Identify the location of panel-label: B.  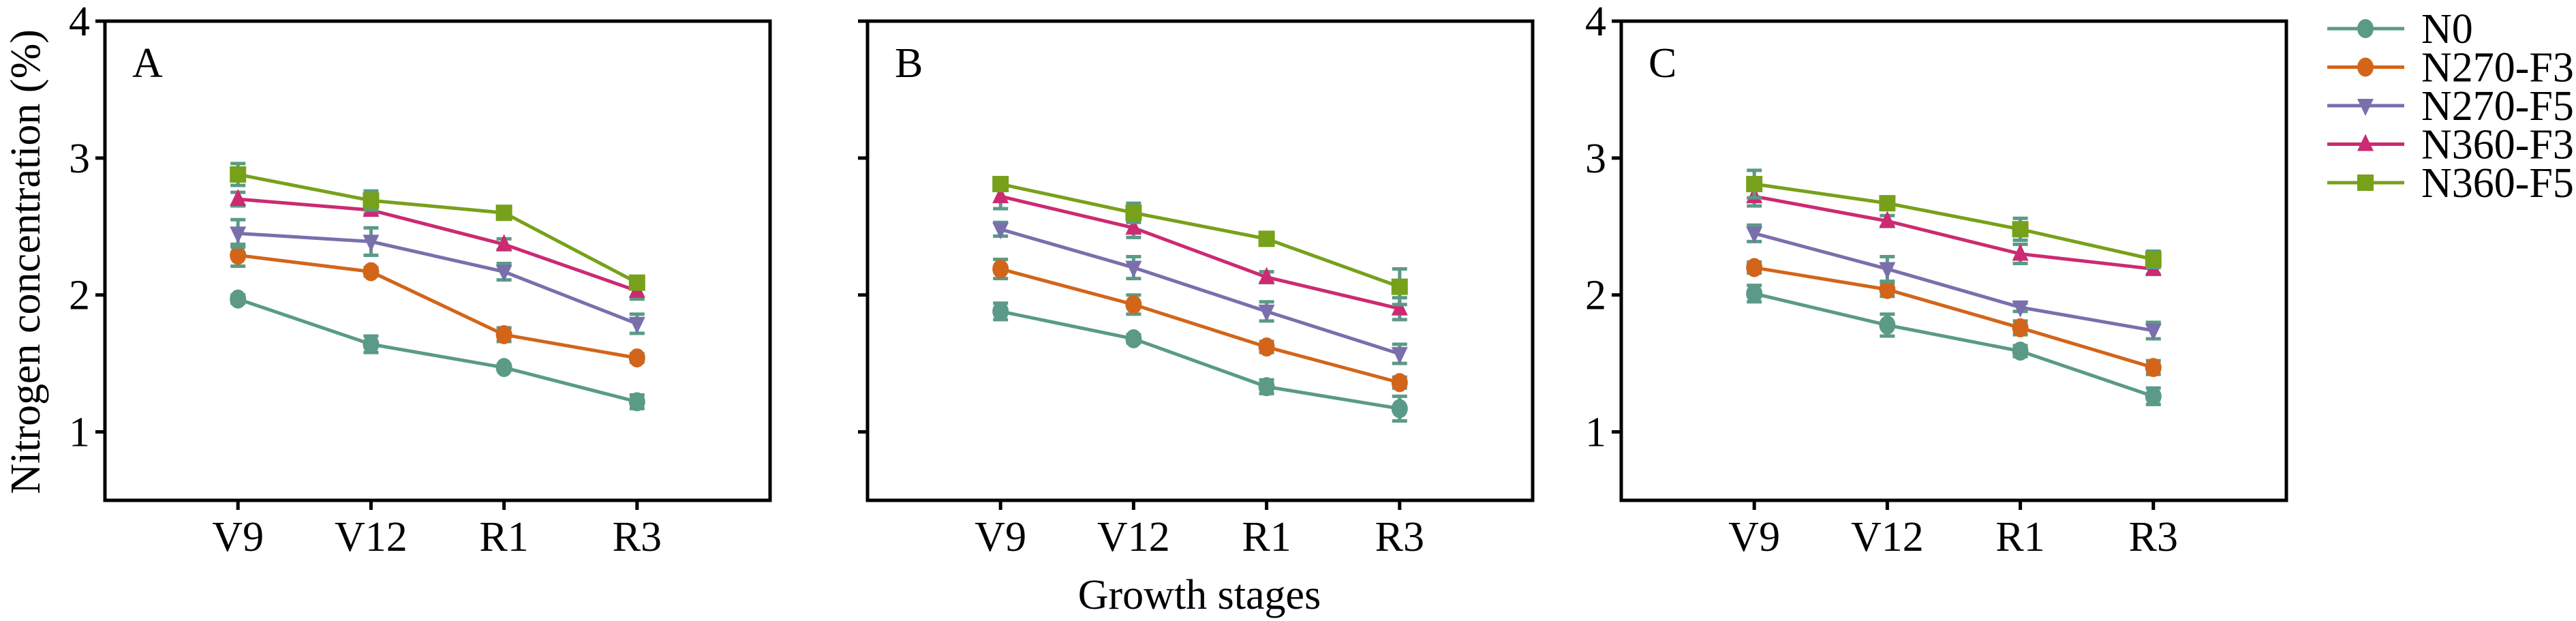
(909, 64).